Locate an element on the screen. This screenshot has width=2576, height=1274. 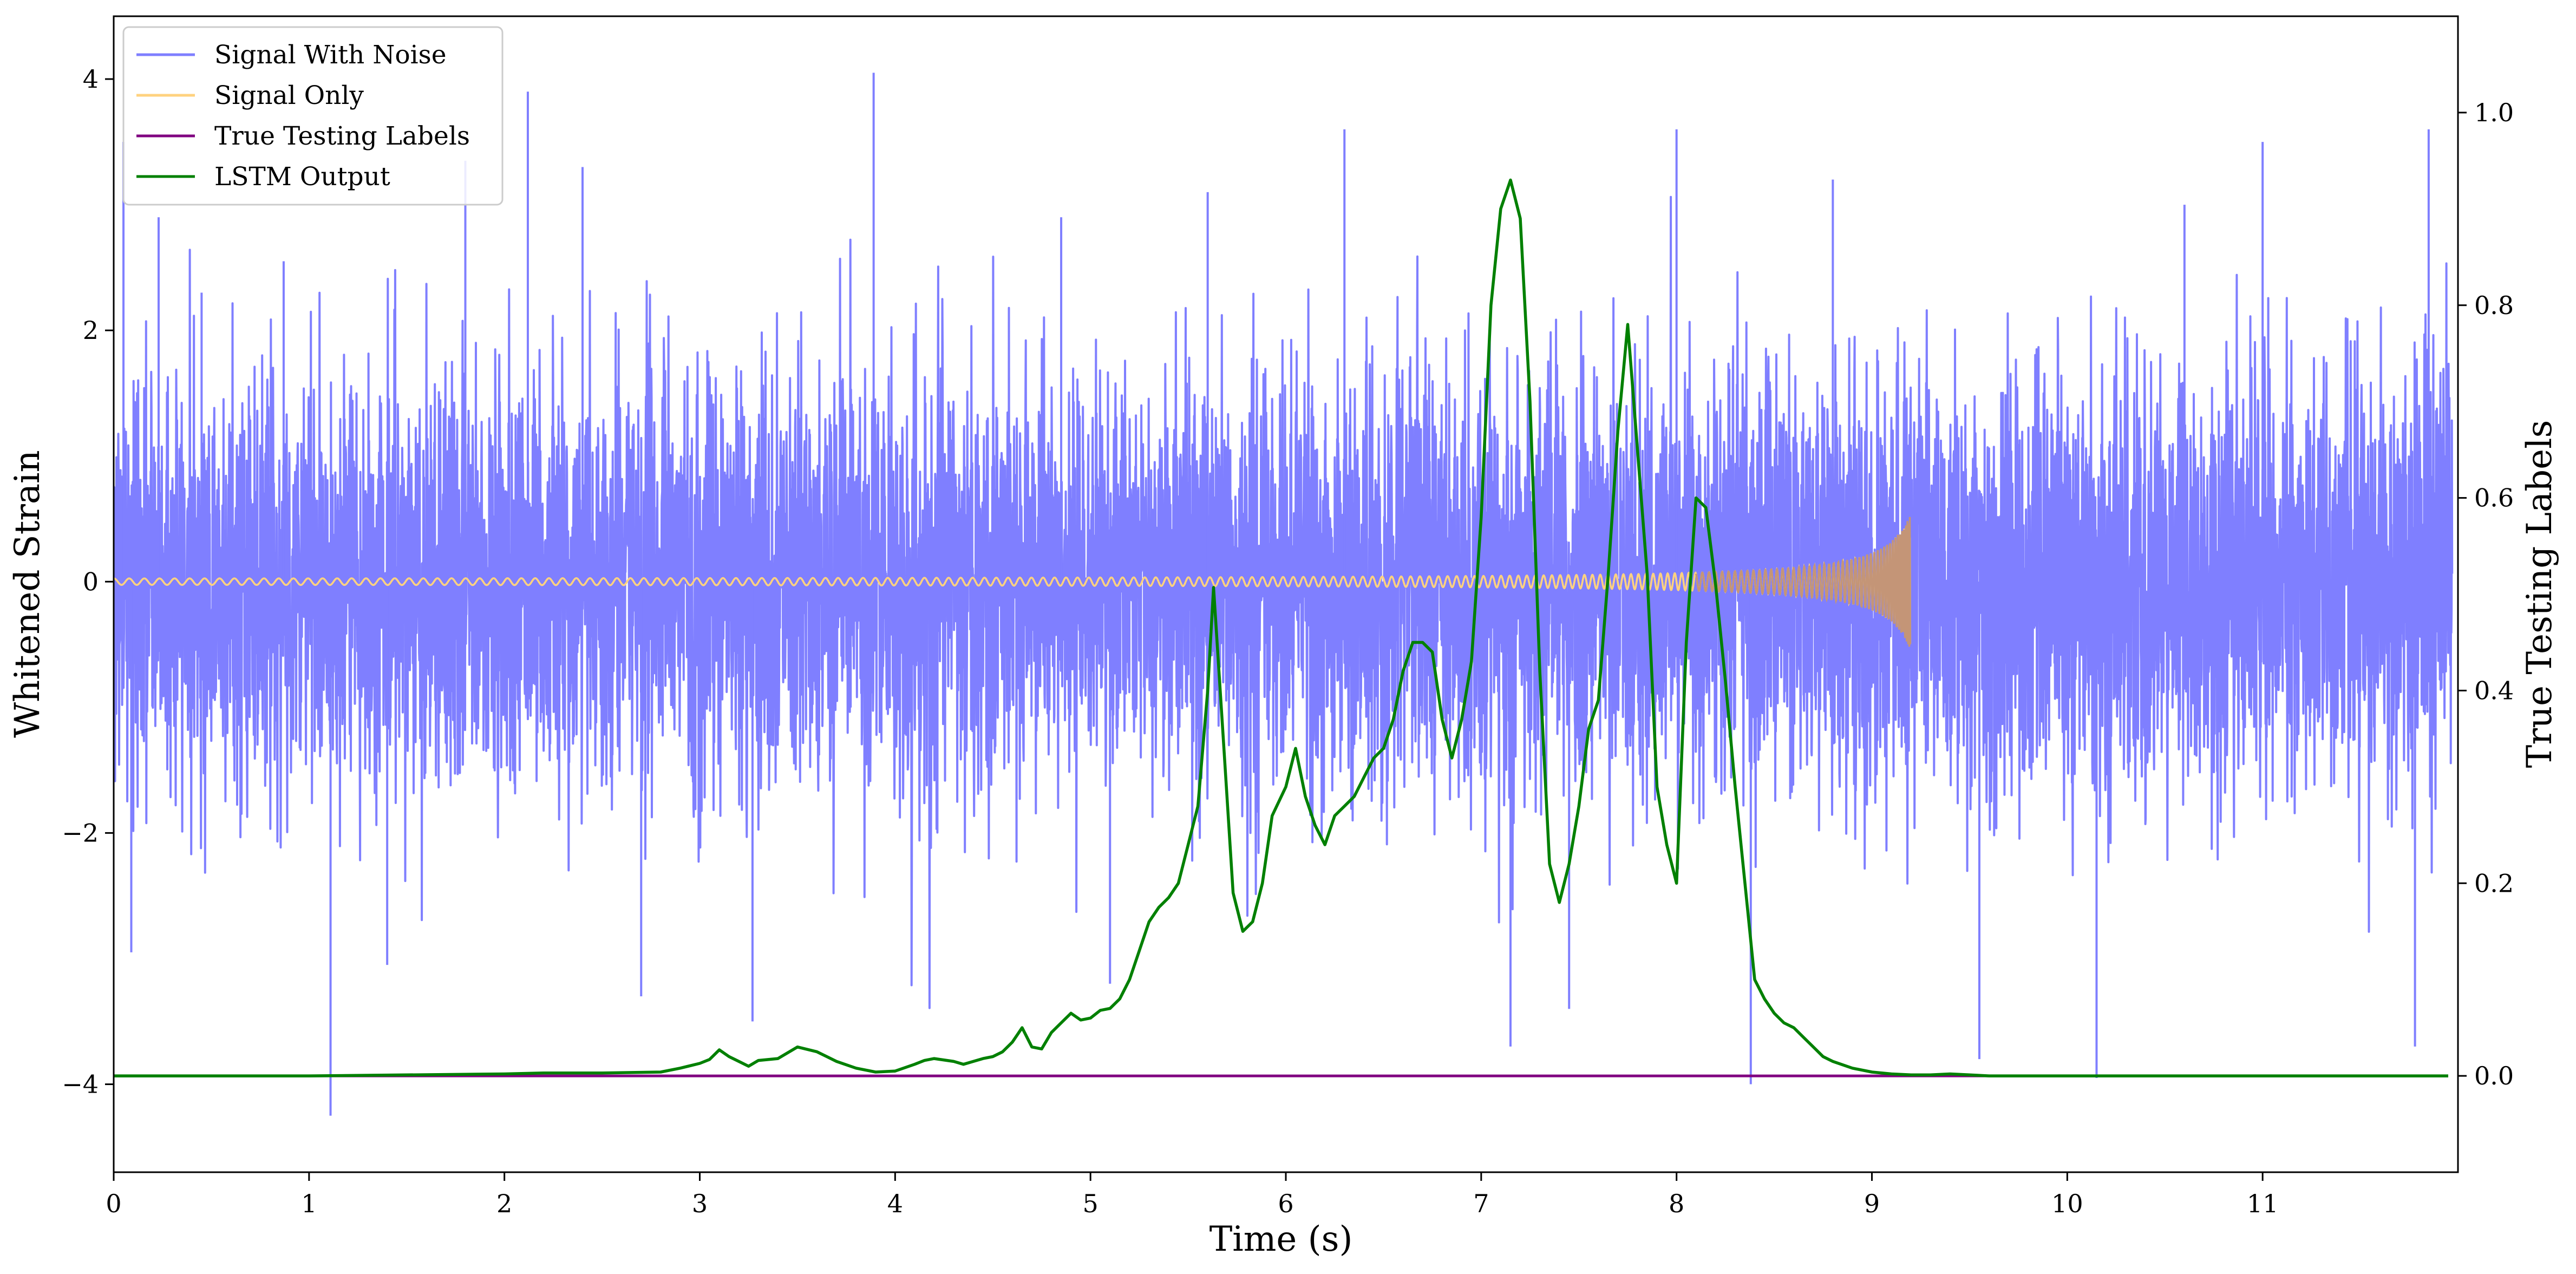
y-left-tick-label-2: 0 is located at coordinates (91, 581).